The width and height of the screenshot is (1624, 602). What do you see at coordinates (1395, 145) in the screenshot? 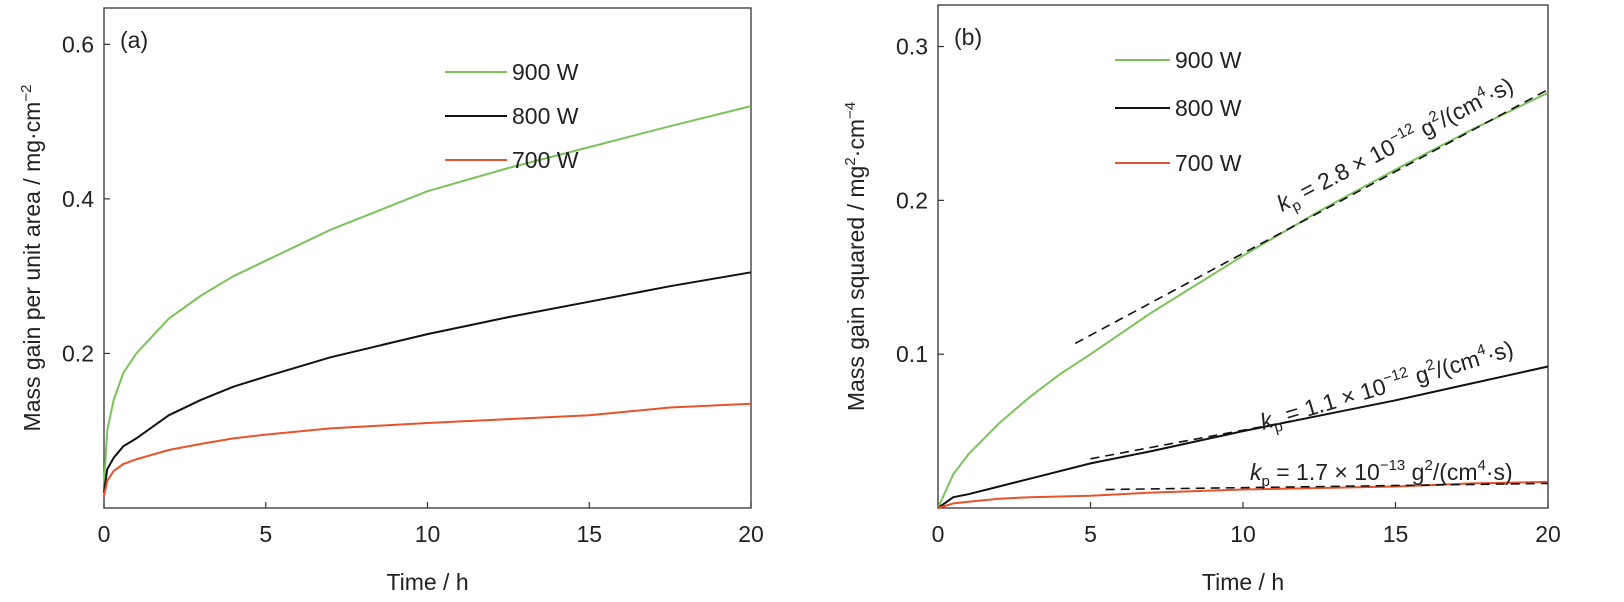
I see `rate-constant-annotation: kp = 2.8 × 10−12 g2/(cm4·s)` at bounding box center [1395, 145].